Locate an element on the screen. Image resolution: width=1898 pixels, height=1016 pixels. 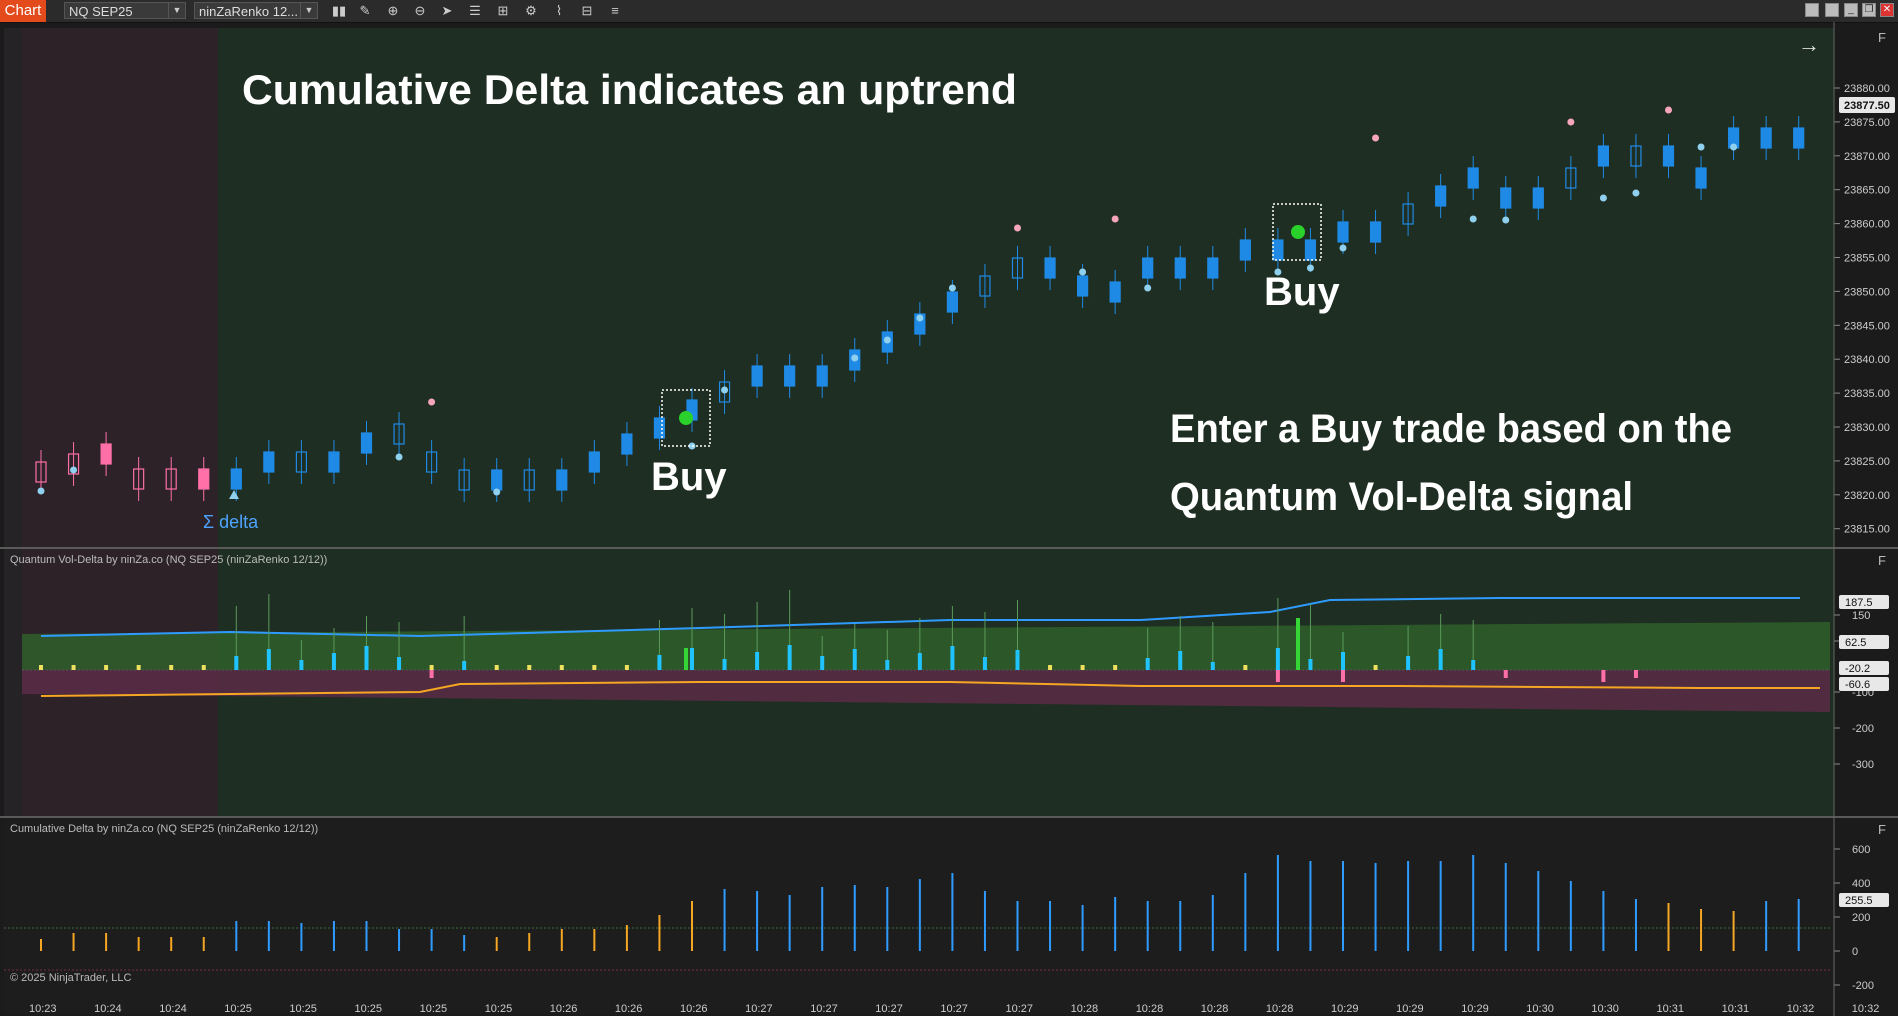
last-price-badge-bg is located at coordinates (1867, 104).